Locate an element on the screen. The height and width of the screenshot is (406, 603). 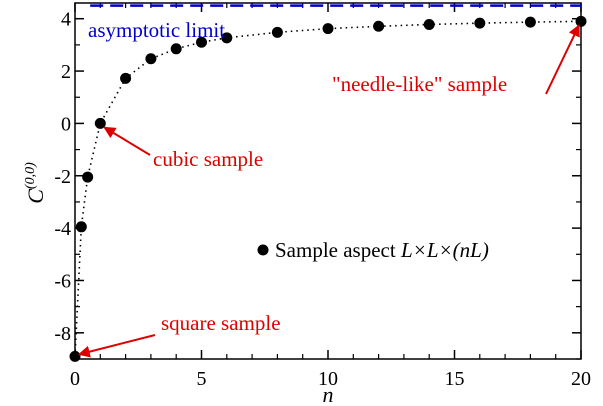
x-tick-label: 5 is located at coordinates (202, 379).